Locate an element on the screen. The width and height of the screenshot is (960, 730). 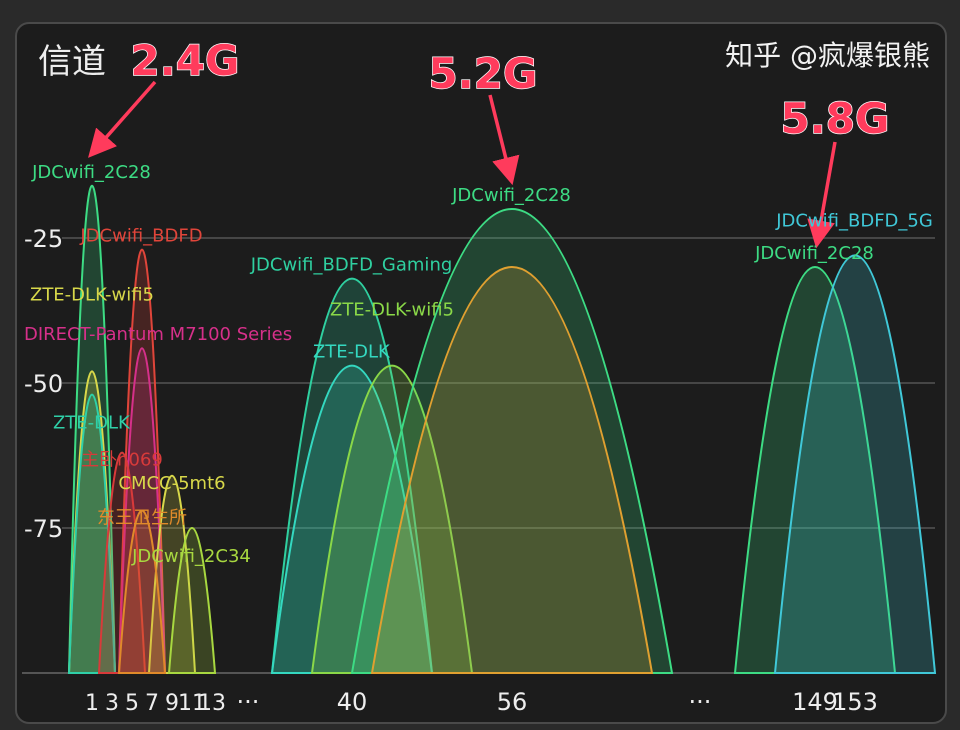
annotation-label: 5.2G is located at coordinates (483, 73).